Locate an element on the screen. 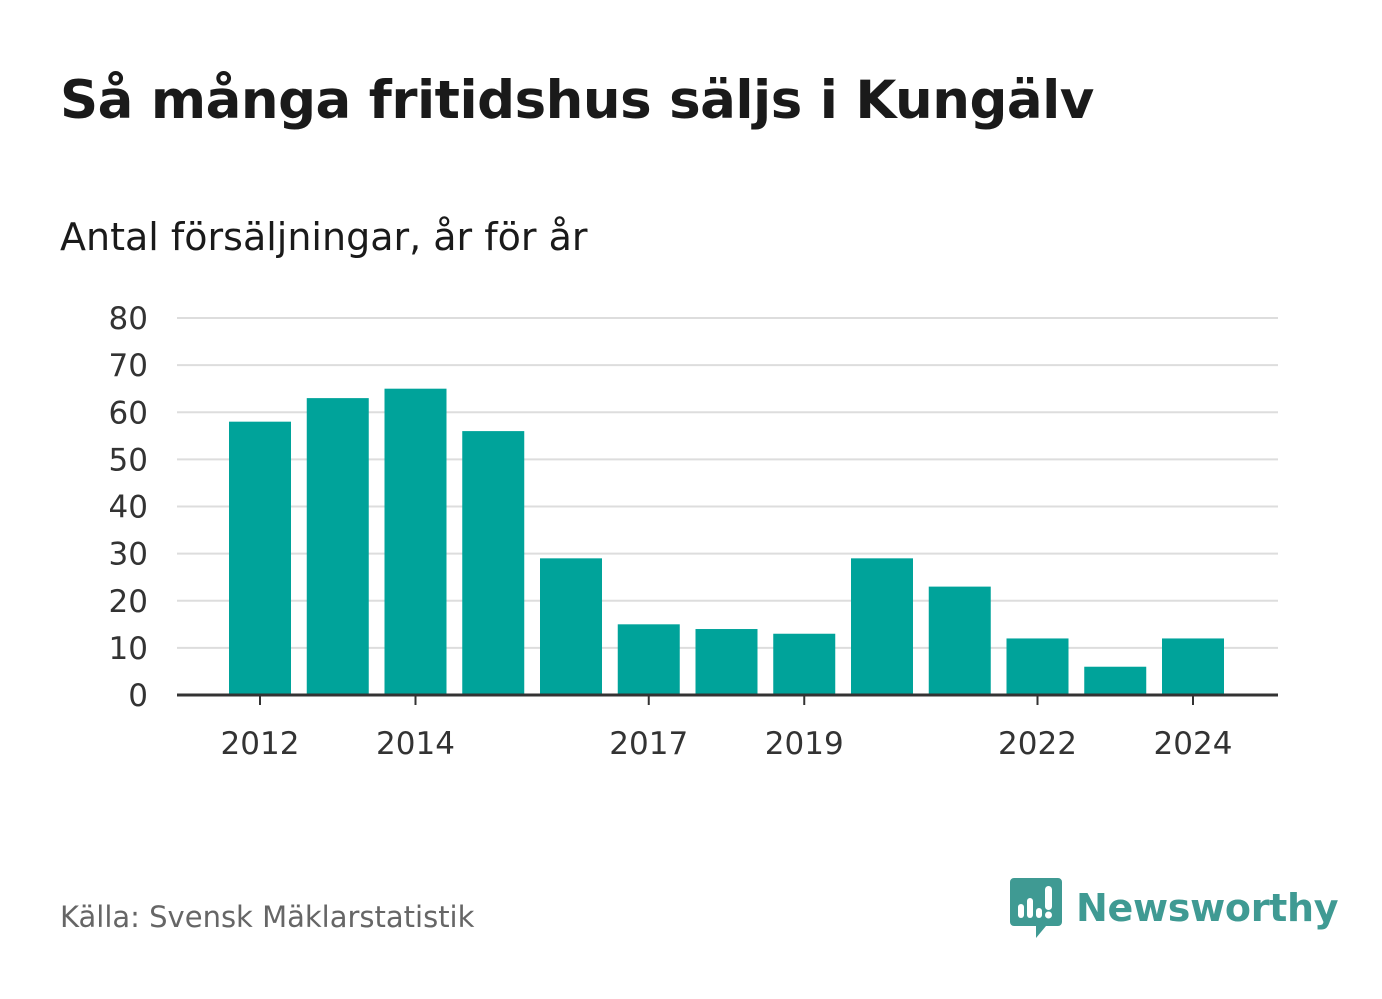 The image size is (1382, 999). x-tick-label: 2024 is located at coordinates (1193, 744).